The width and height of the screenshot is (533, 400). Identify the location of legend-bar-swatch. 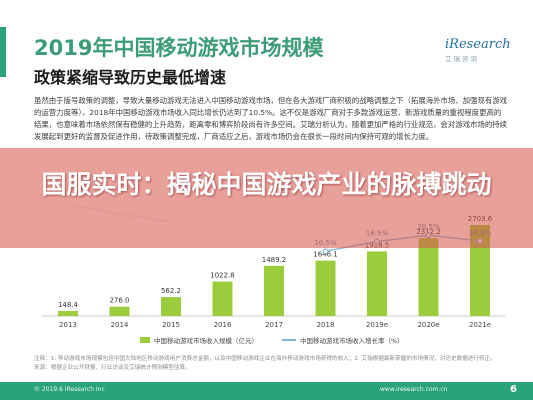
(145, 340).